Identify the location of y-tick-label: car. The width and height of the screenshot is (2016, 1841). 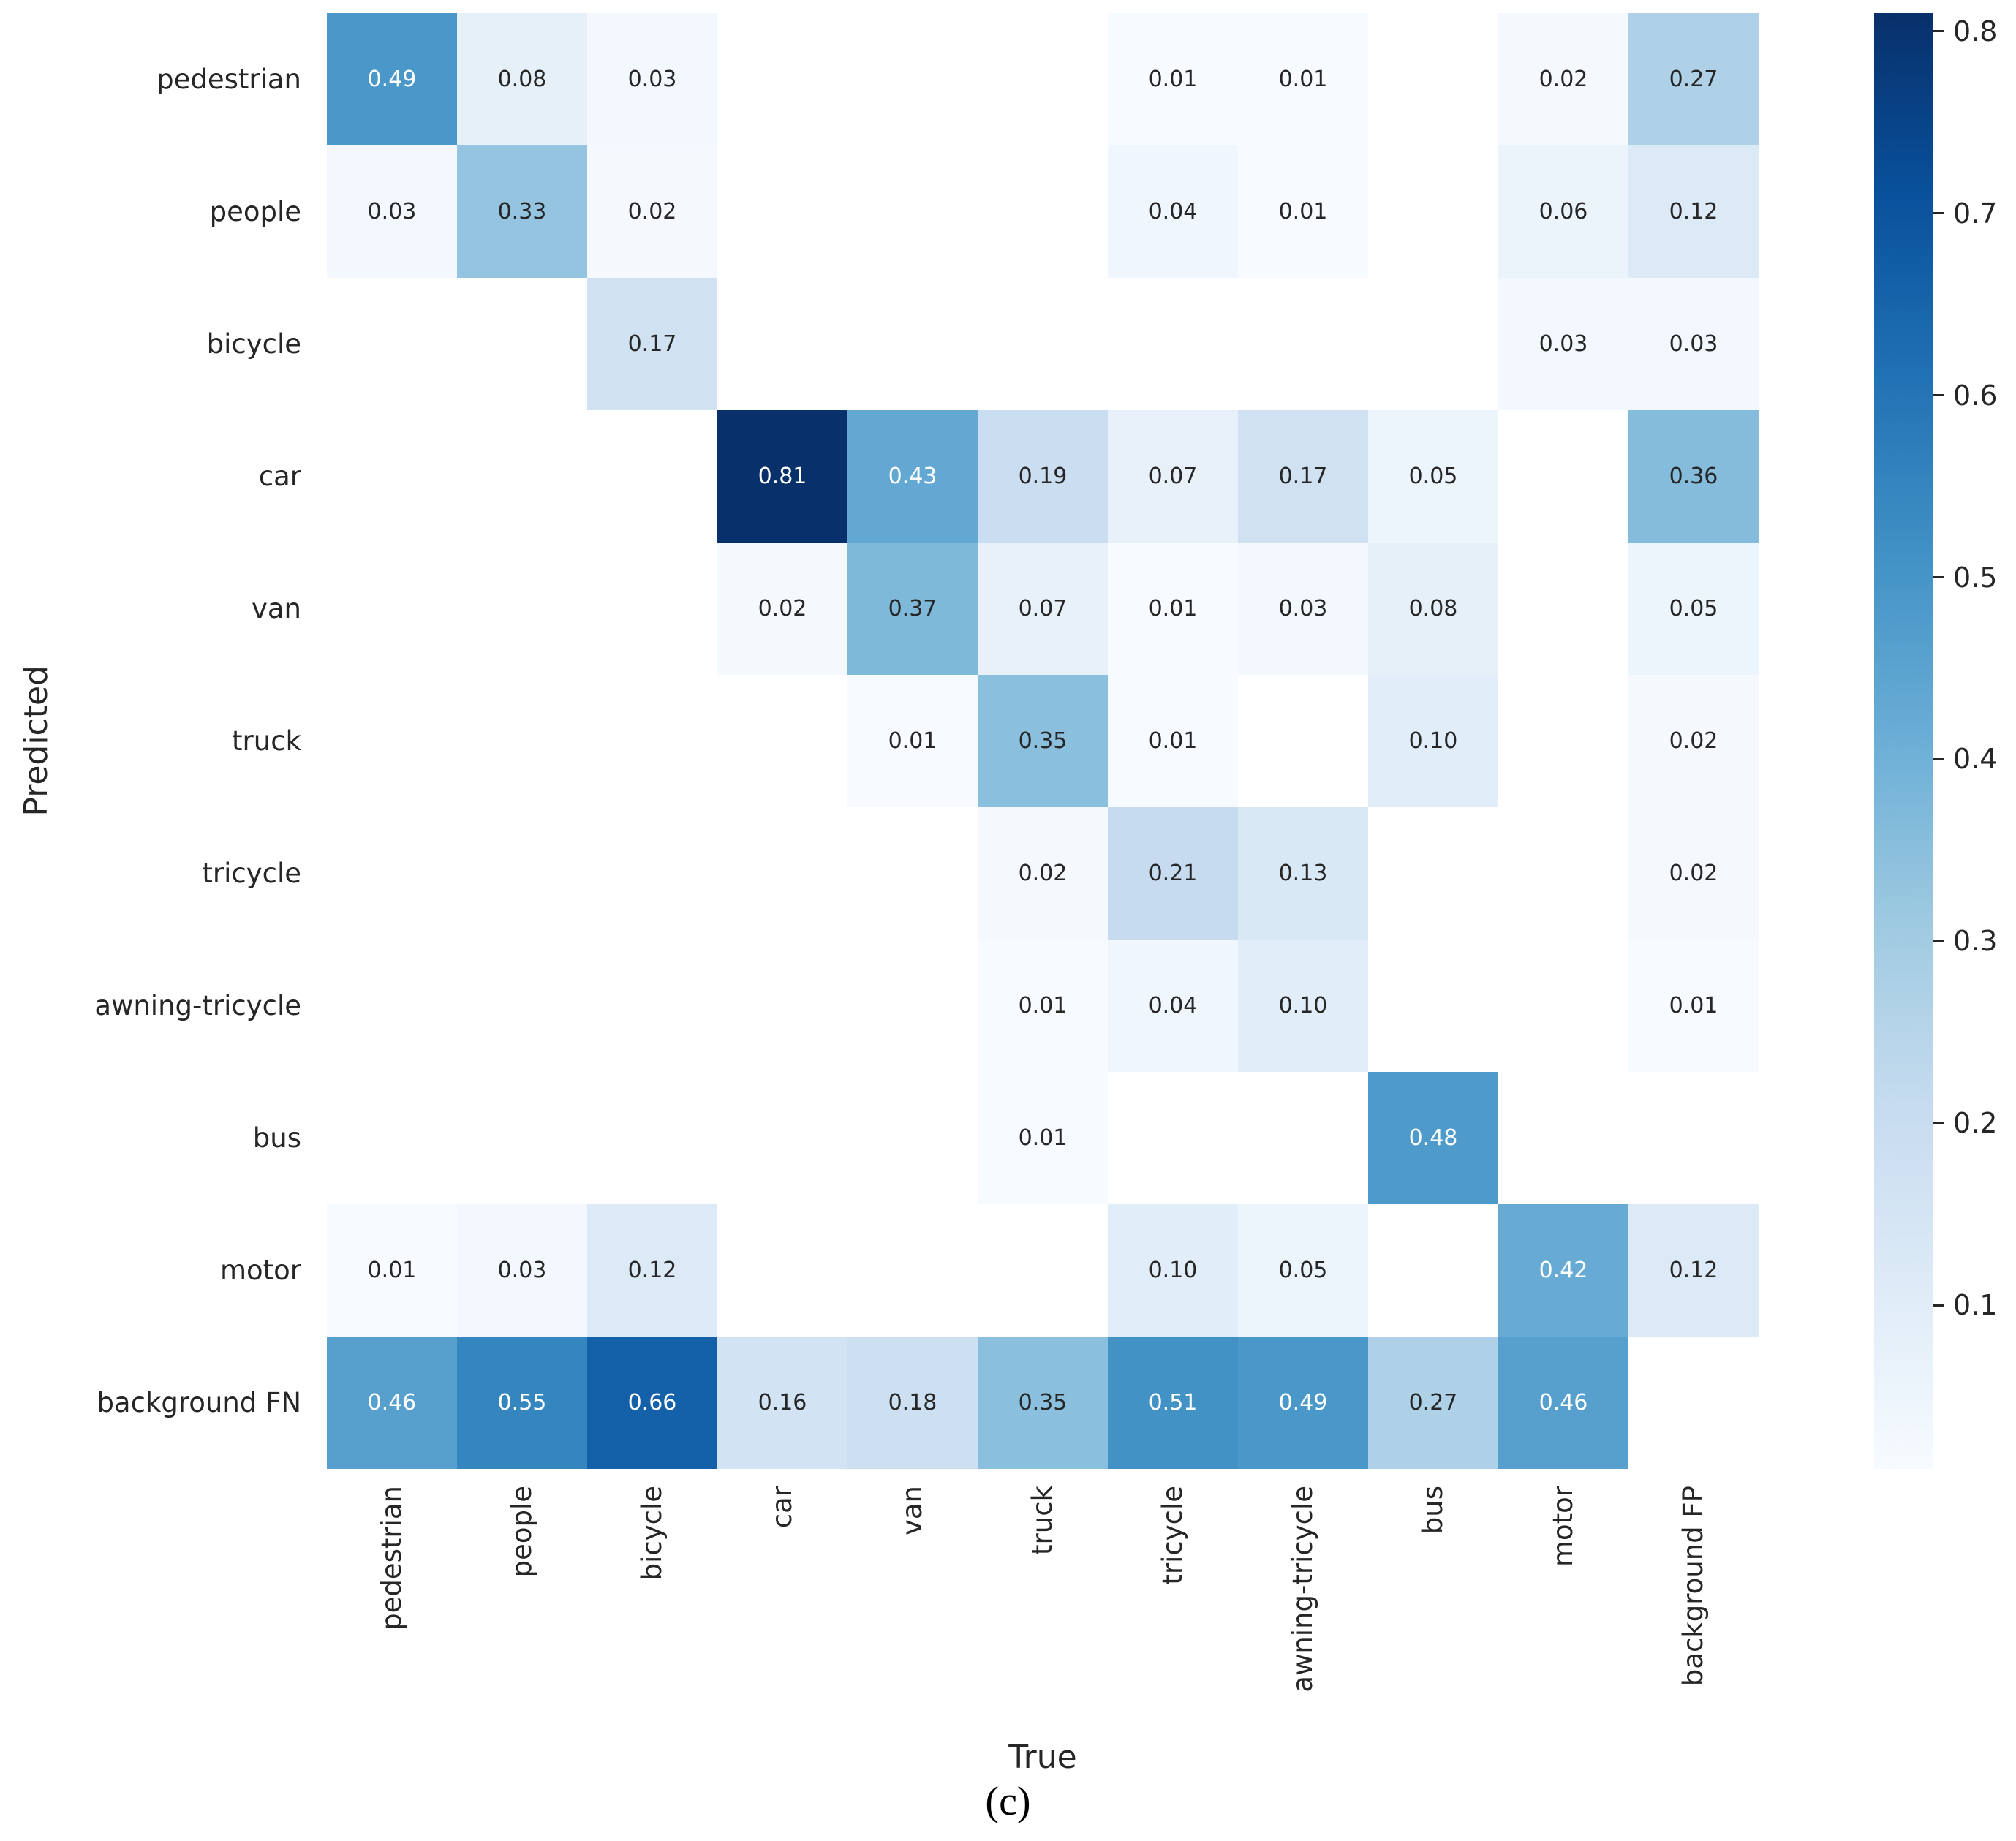
(279, 476).